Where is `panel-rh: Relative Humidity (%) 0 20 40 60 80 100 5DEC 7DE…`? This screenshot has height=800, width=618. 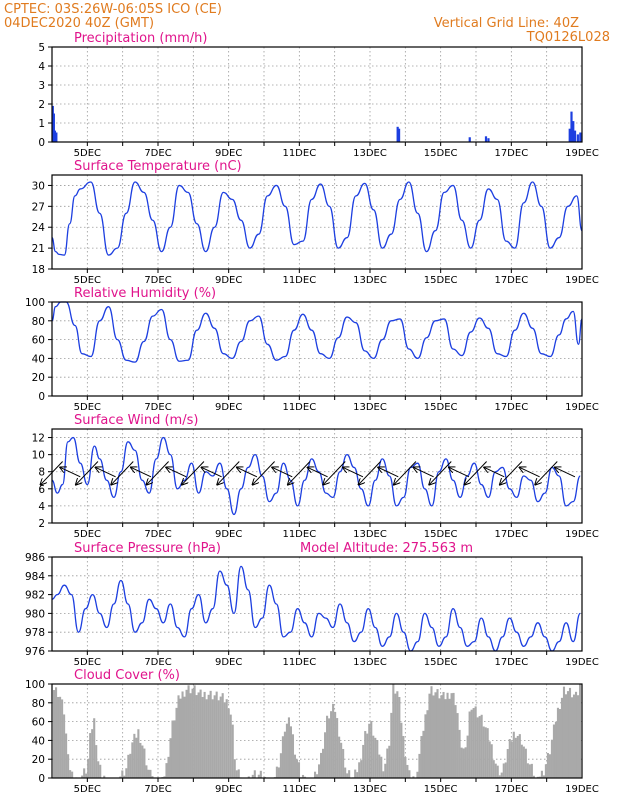
panel-rh: Relative Humidity (%) 0 20 40 60 80 100 5DEC 7DE… is located at coordinates (312, 349).